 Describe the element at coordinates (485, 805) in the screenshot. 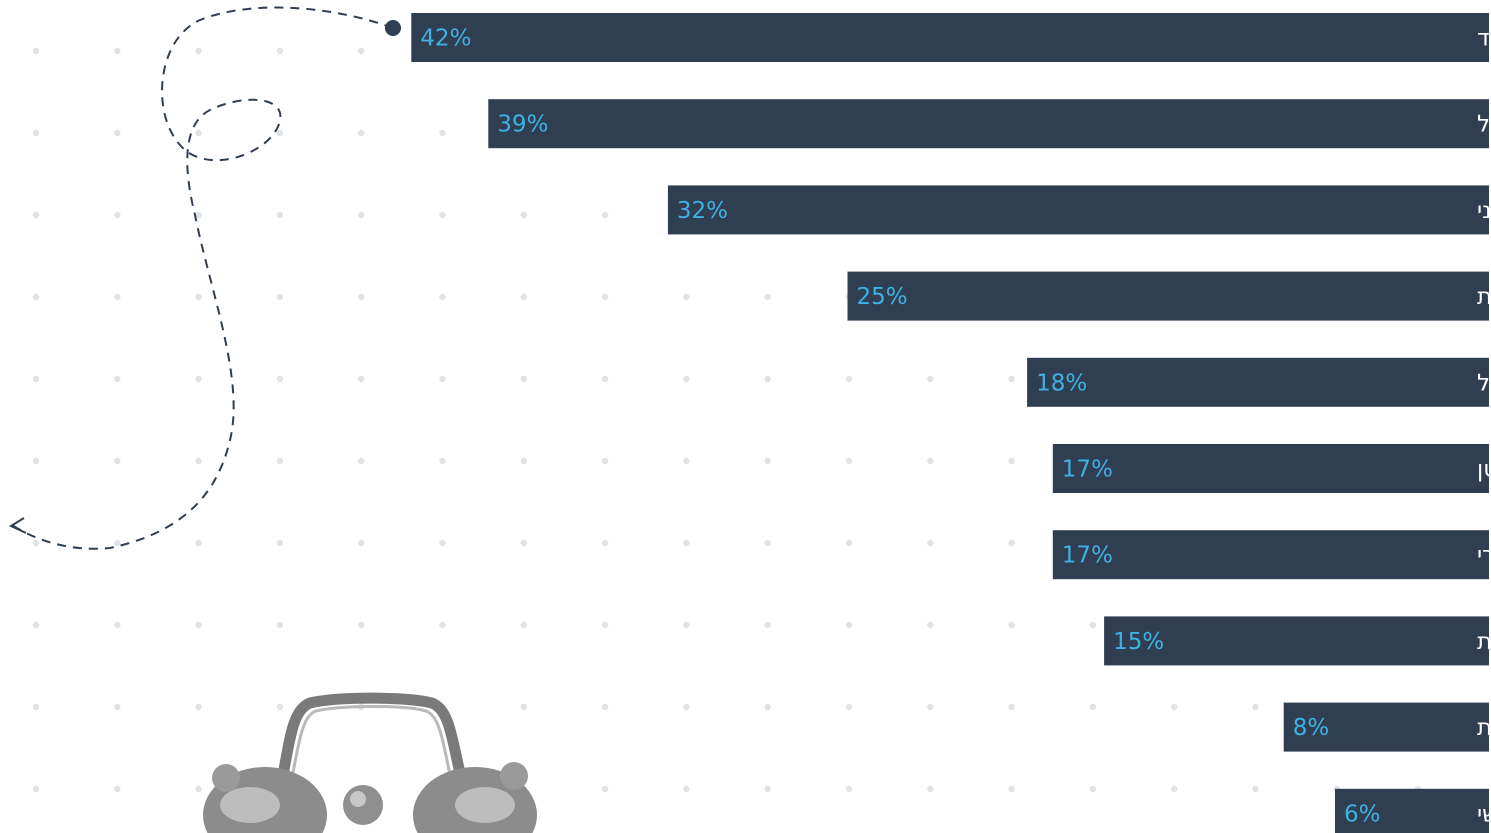

I see `clock-bell-right-shine` at that location.